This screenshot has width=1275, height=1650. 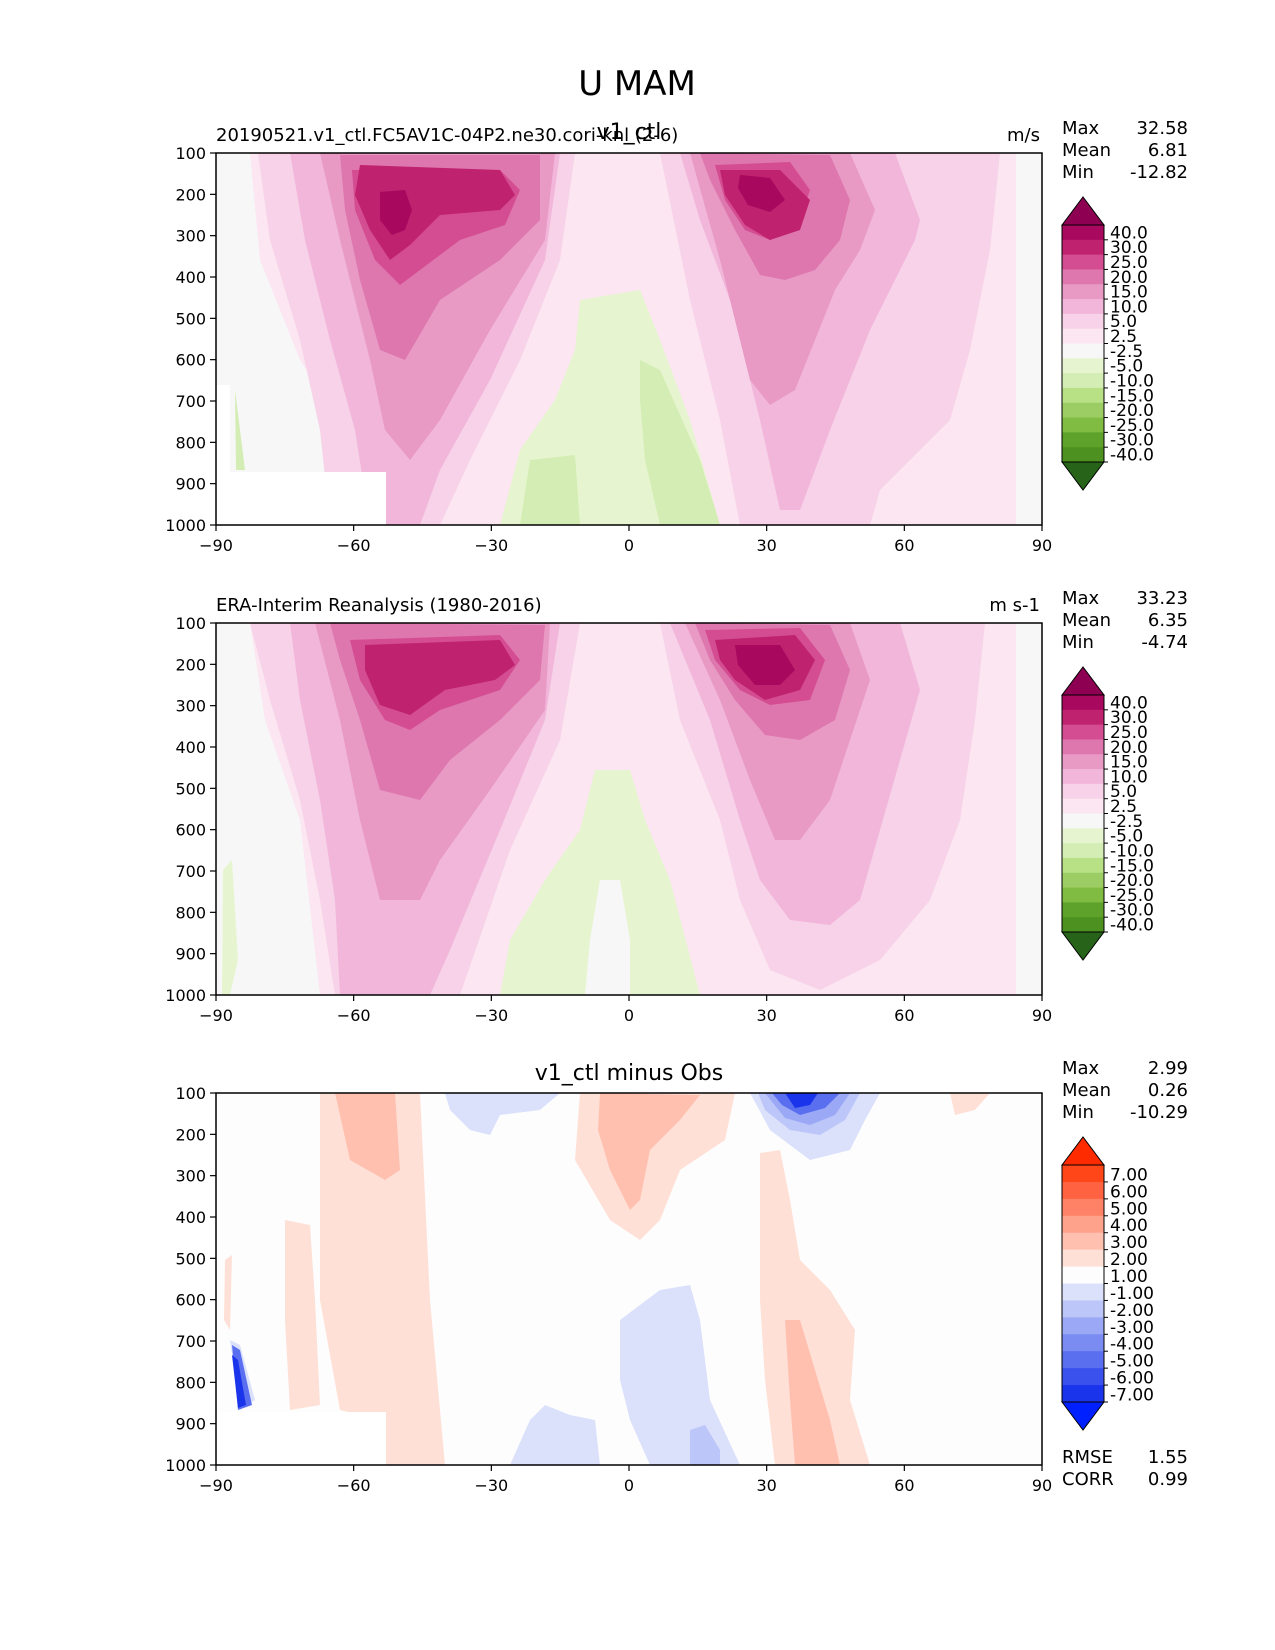 I want to click on colorbar-label: -10.0, so click(x=1132, y=851).